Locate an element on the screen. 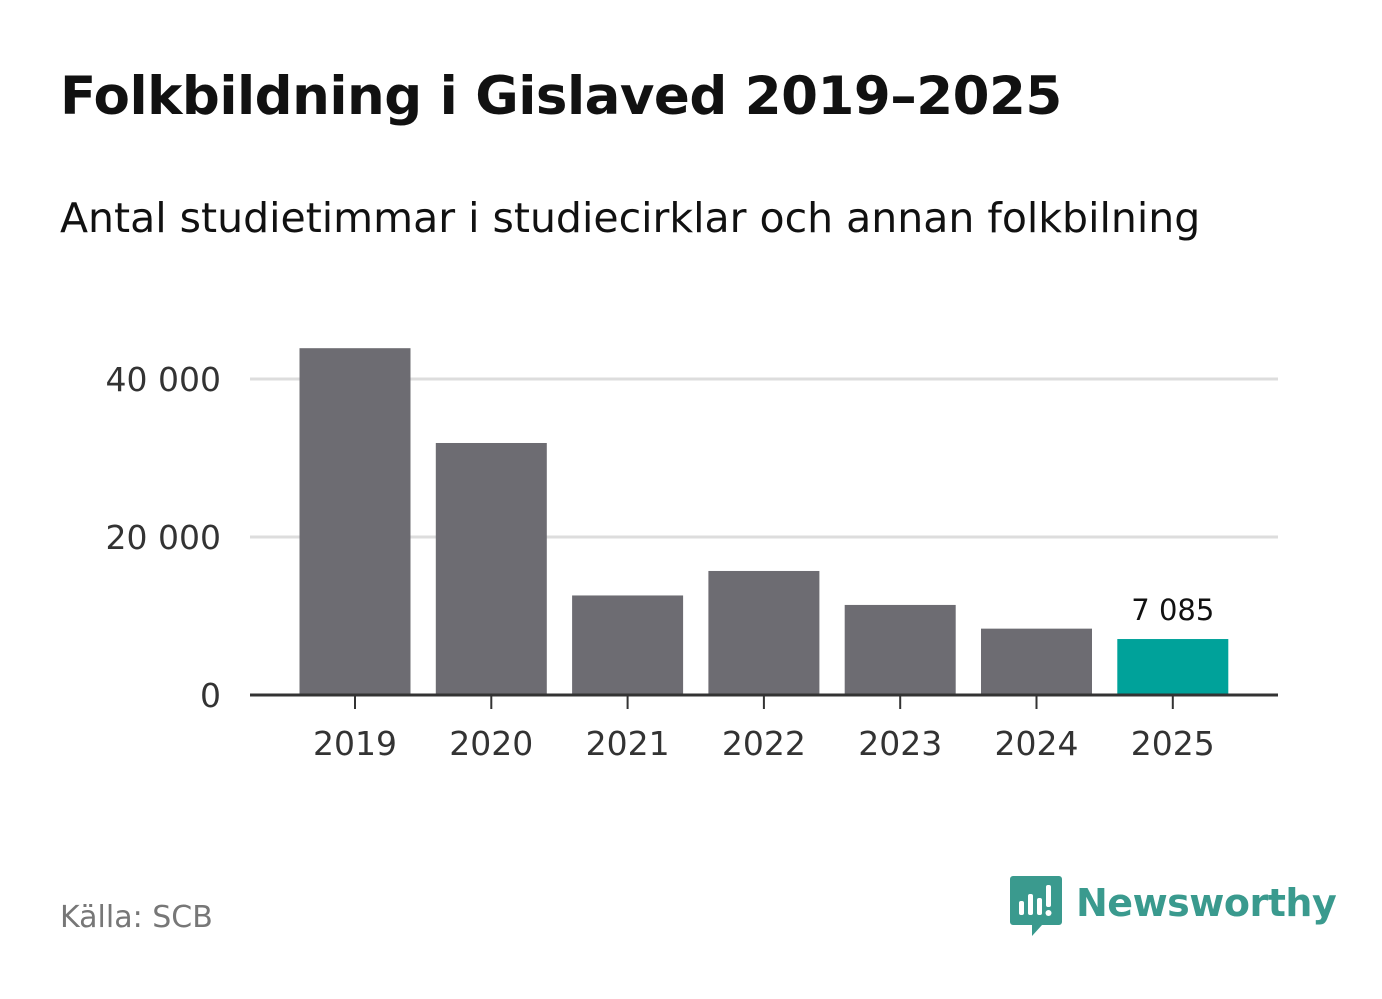  x-tick-label: 2022 is located at coordinates (764, 743).